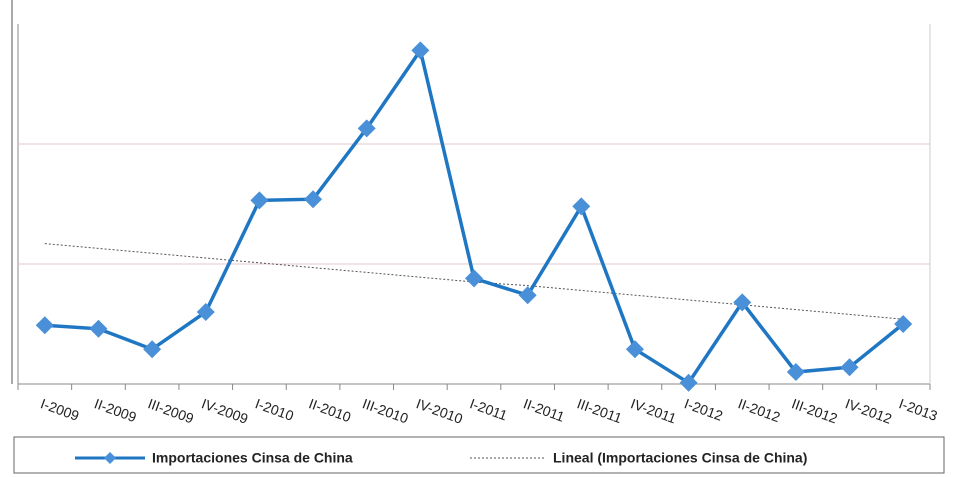  I want to click on x-tick-label: II-2012, so click(759, 410).